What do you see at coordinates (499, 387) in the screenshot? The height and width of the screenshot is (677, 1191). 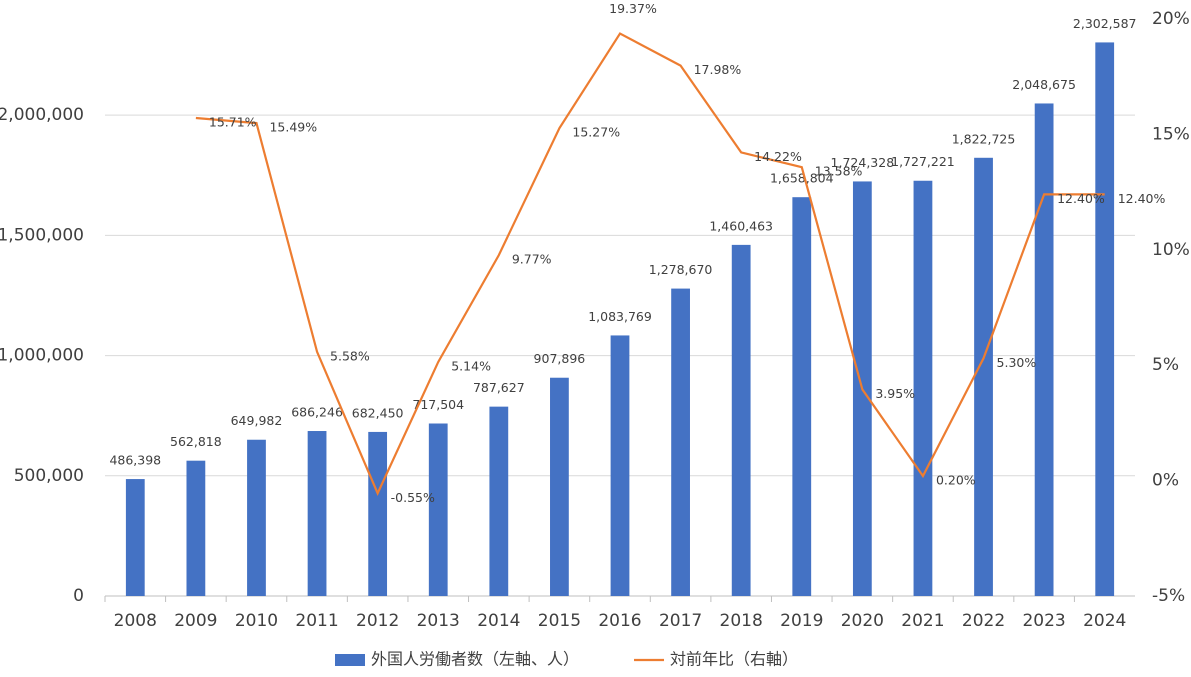 I see `bar-value-label: 787,627` at bounding box center [499, 387].